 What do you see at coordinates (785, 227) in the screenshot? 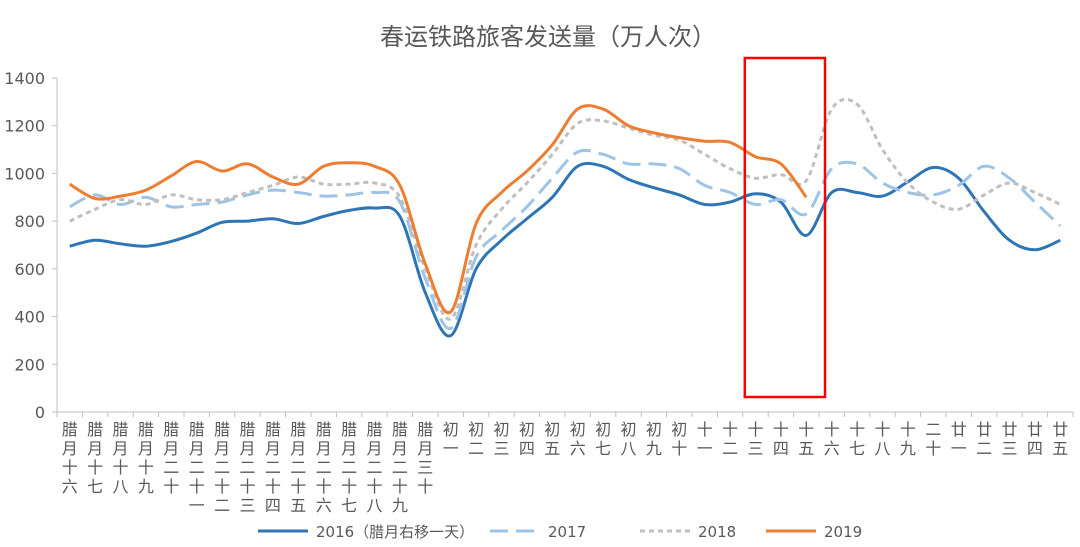
I see `highlight-box` at bounding box center [785, 227].